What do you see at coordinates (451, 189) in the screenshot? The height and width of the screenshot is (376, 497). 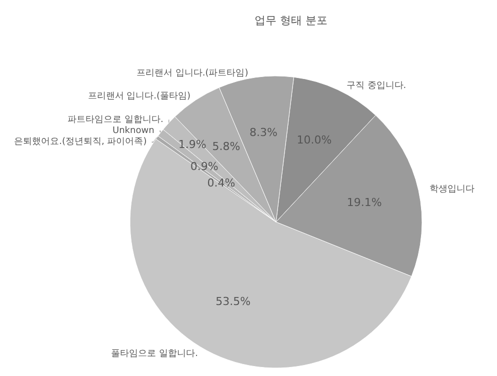 I see `slice-label: 학생입니다` at bounding box center [451, 189].